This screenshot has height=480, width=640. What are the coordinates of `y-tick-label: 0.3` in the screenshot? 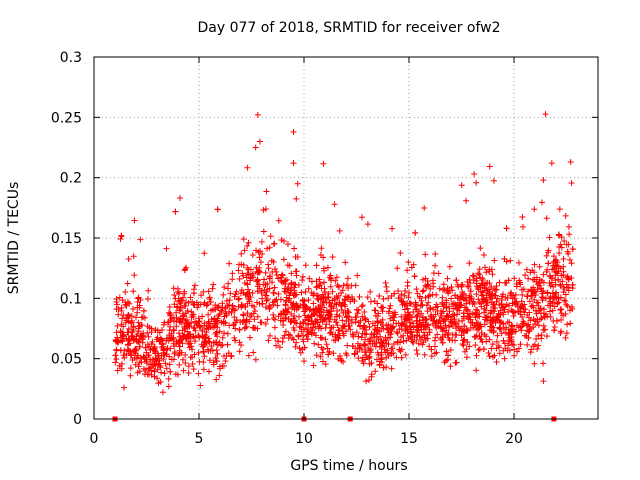 It's located at (71, 58).